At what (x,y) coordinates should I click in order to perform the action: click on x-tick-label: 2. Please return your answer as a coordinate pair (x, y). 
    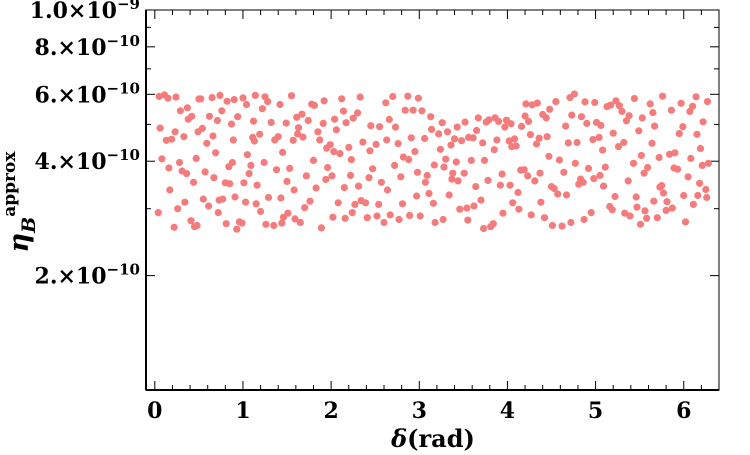
    Looking at the image, I should click on (330, 411).